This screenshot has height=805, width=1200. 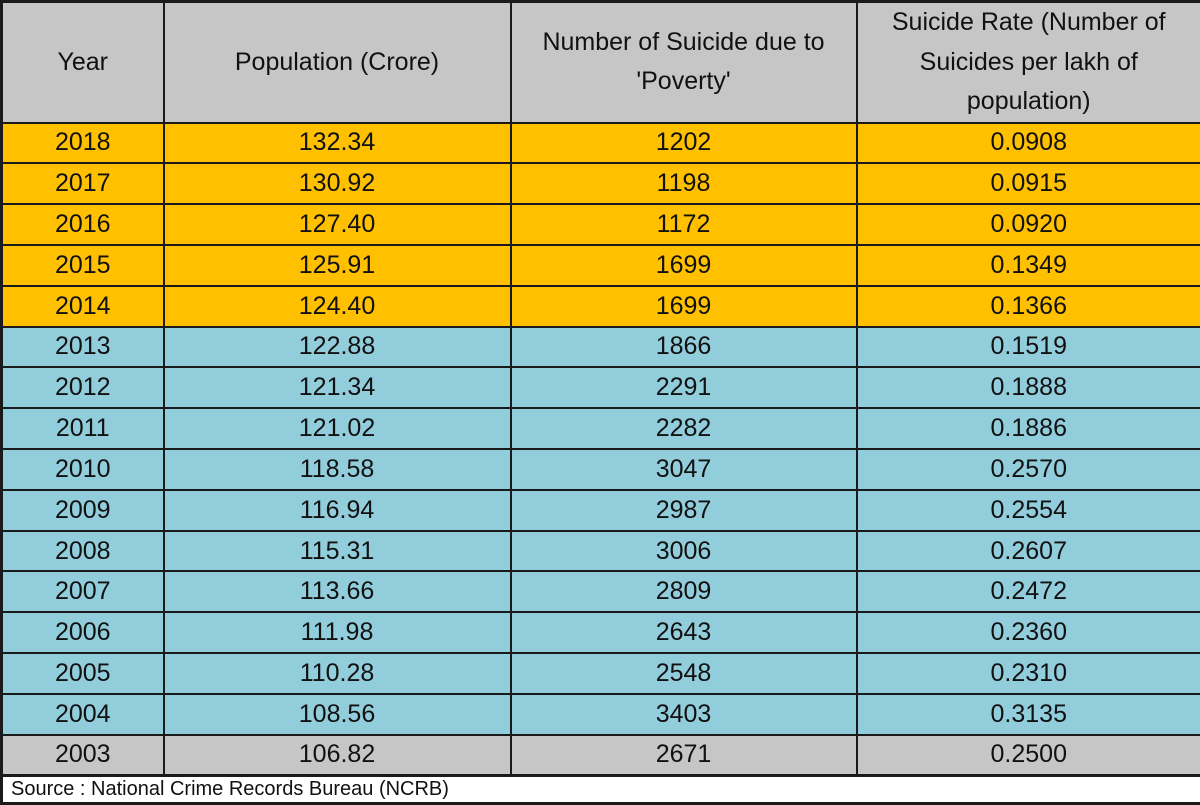 What do you see at coordinates (82, 143) in the screenshot?
I see `cell-year: 2018` at bounding box center [82, 143].